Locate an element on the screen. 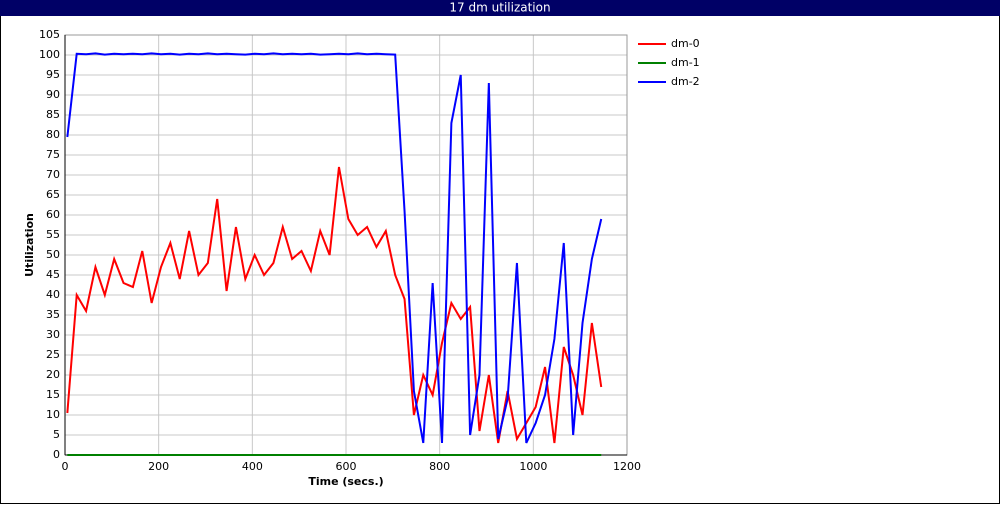 The height and width of the screenshot is (508, 1000). y-tick-label: 70 is located at coordinates (53, 174).